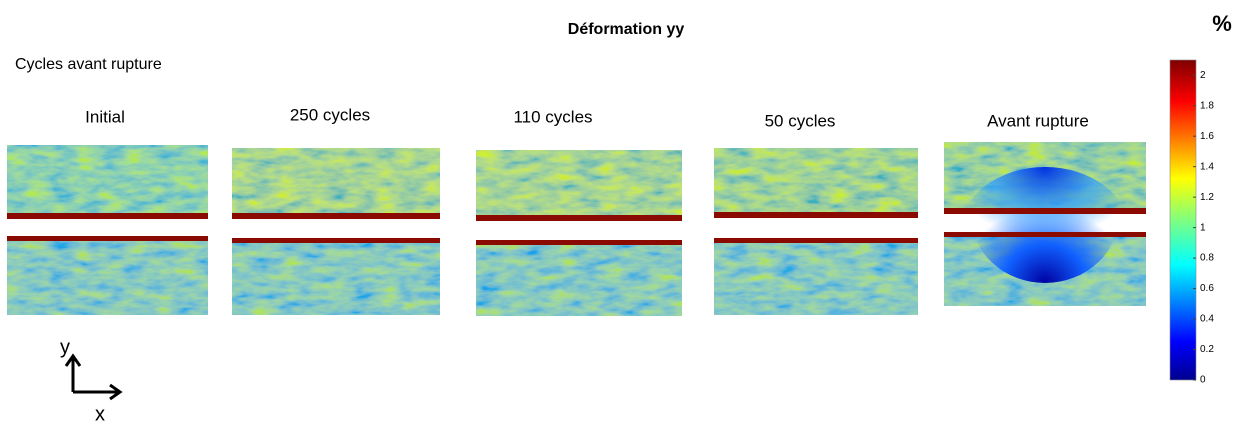 This screenshot has height=424, width=1246. I want to click on colorbar-tick-label: 1.4, so click(1207, 166).